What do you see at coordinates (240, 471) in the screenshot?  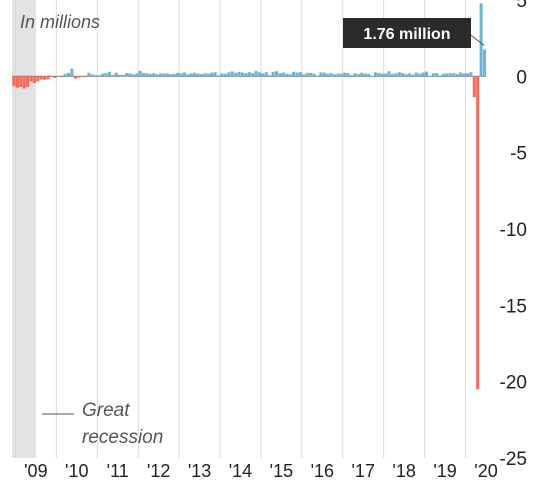 I see `x-tick-label: '14` at bounding box center [240, 471].